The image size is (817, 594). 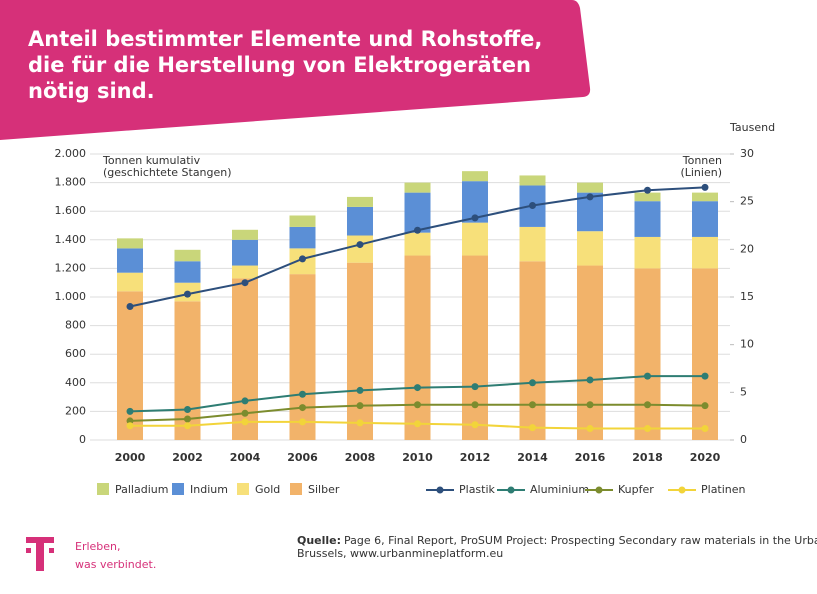 What do you see at coordinates (245, 457) in the screenshot?
I see `x-tick-label: 2004` at bounding box center [245, 457].